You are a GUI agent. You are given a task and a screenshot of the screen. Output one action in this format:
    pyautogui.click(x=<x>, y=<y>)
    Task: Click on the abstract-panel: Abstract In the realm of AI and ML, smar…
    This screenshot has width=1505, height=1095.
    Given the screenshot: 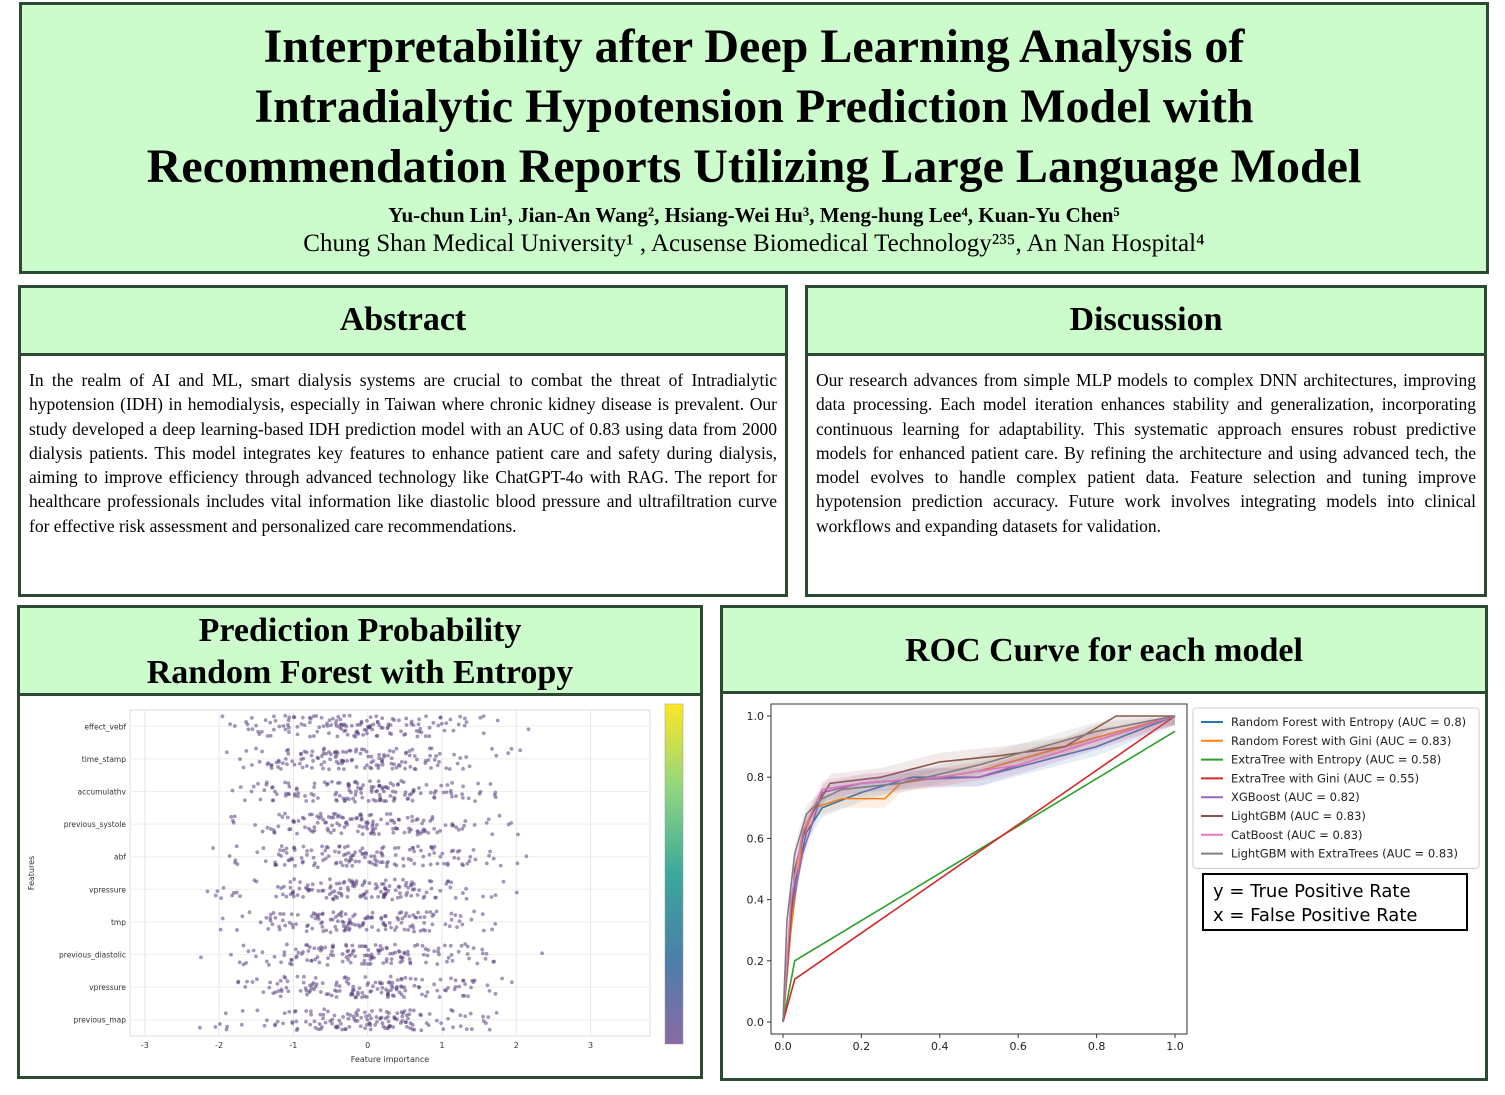 What is the action you would take?
    pyautogui.click(x=403, y=441)
    